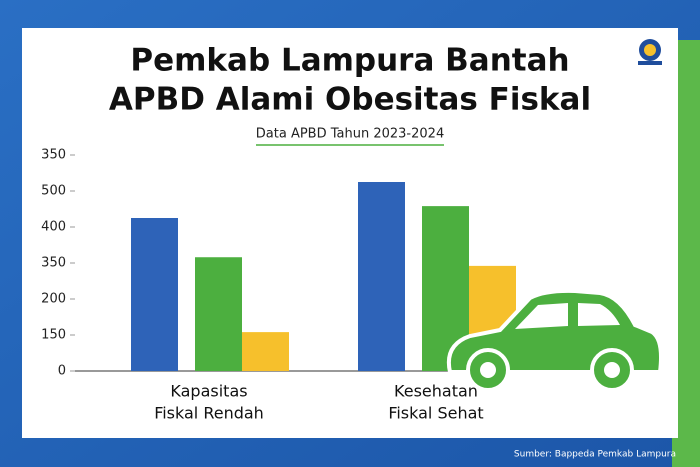  Describe the element at coordinates (62, 371) in the screenshot. I see `y-tick-label: 0` at that location.